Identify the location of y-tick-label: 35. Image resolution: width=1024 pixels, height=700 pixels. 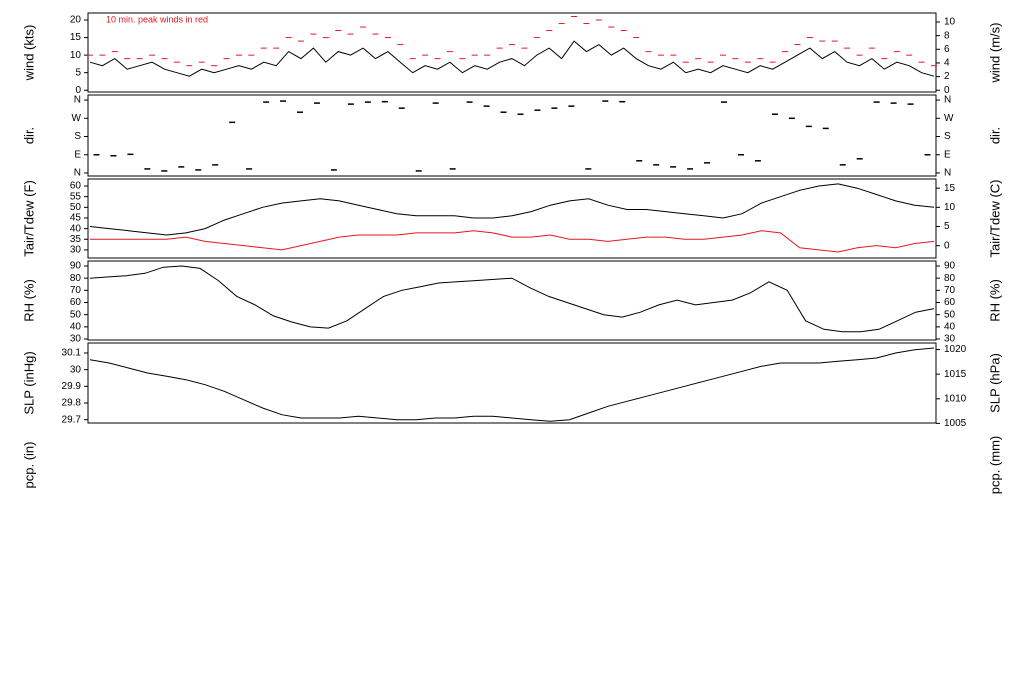
(76, 239).